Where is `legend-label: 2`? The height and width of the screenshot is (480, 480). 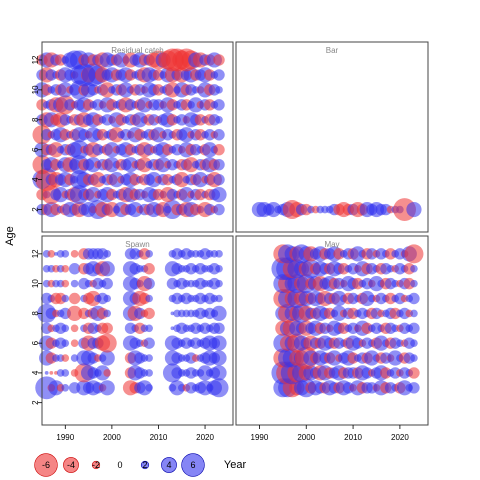 legend-label: 2 is located at coordinates (144, 465).